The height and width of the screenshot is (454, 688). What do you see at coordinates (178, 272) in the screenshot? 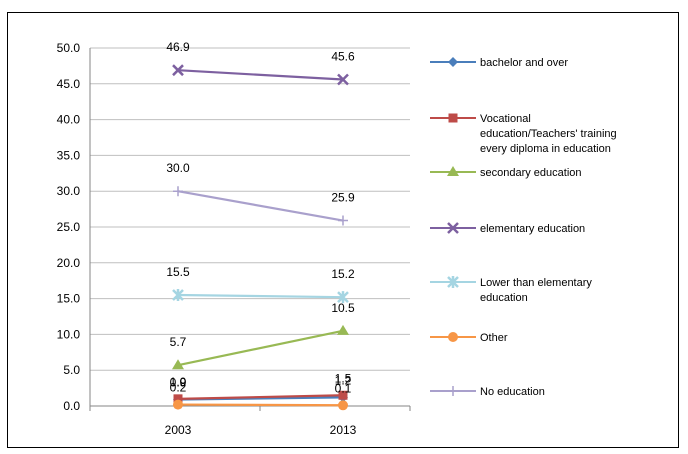
I see `data-label: 15.5` at bounding box center [178, 272].